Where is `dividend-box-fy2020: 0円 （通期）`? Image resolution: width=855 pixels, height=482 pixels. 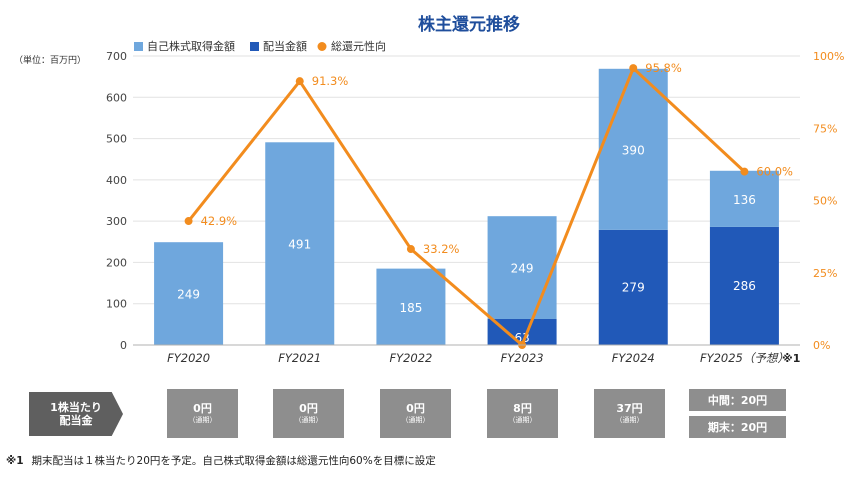 dividend-box-fy2020: 0円 （通期） is located at coordinates (202, 413).